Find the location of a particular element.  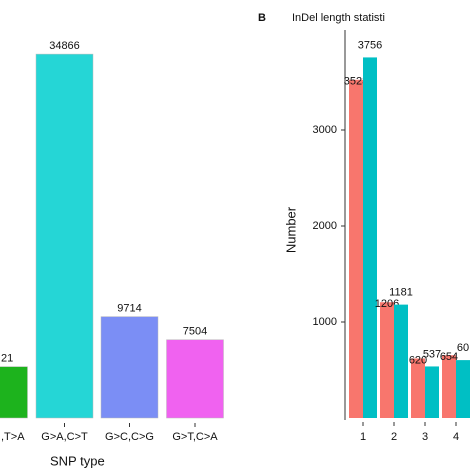

value-label: 7504 is located at coordinates (195, 332).